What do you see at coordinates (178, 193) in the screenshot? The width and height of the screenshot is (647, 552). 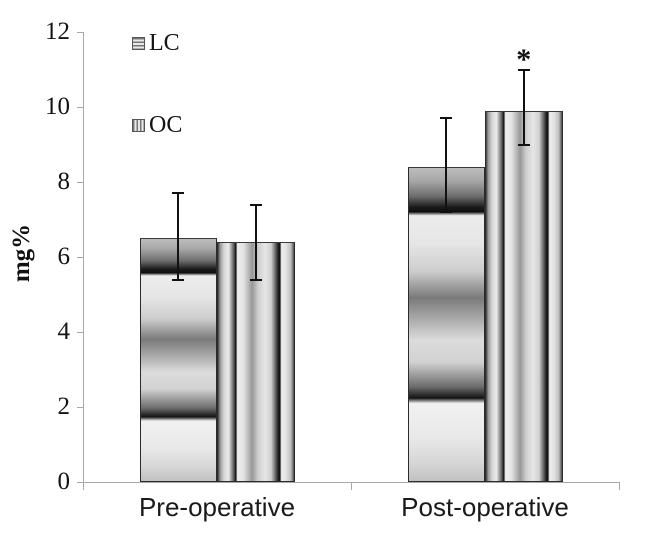 I see `error-bar-lc-pre-operative-top-cap` at bounding box center [178, 193].